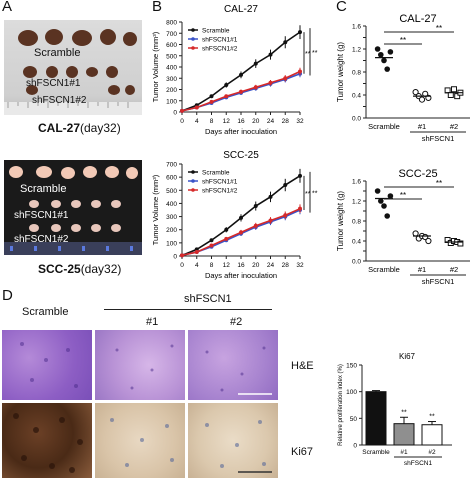 Image resolution: width=474 pixels, height=481 pixels. I want to click on photo1-label-scramble: Scramble, so click(57, 53).